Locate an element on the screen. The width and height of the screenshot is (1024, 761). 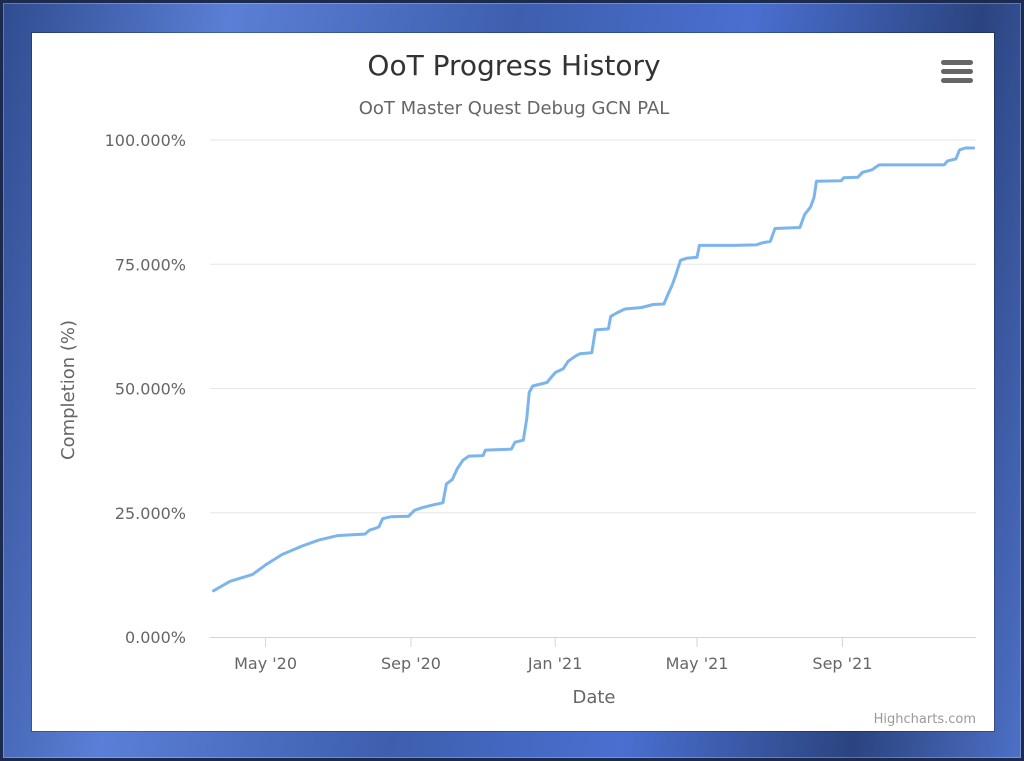
y-tick-label: 0.000% is located at coordinates (155, 637).